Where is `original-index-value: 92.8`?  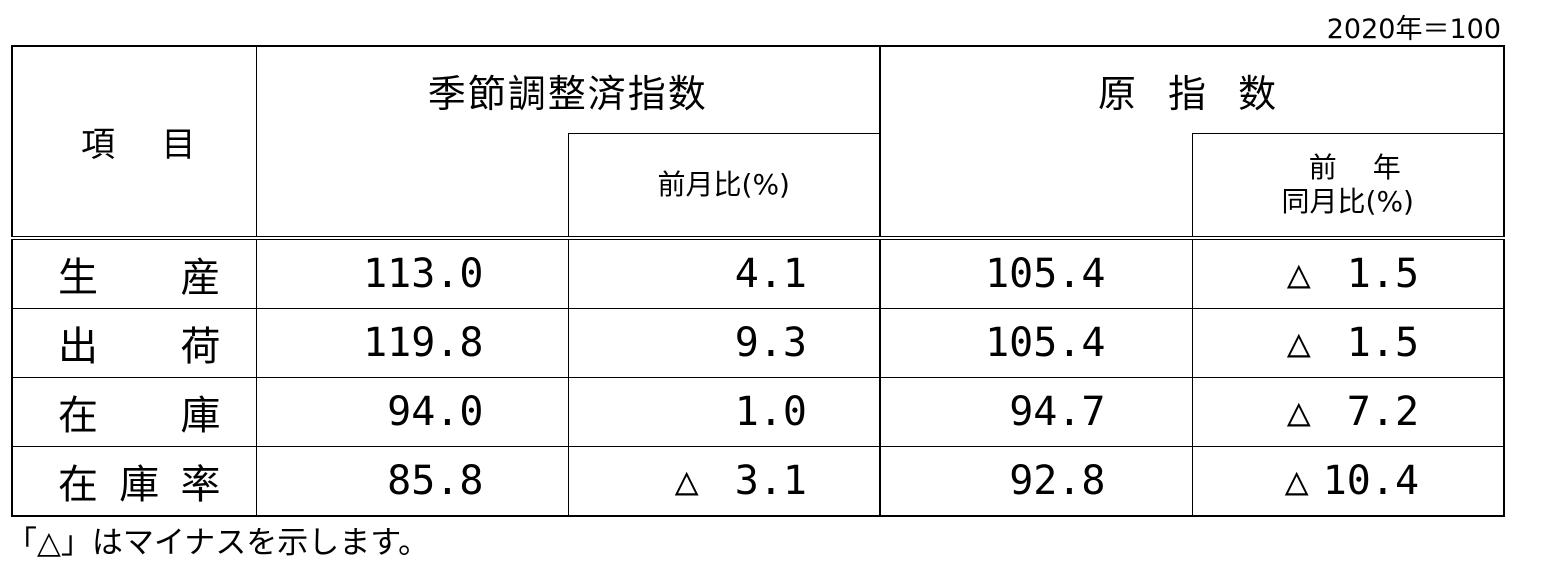
original-index-value: 92.8 is located at coordinates (1036, 481).